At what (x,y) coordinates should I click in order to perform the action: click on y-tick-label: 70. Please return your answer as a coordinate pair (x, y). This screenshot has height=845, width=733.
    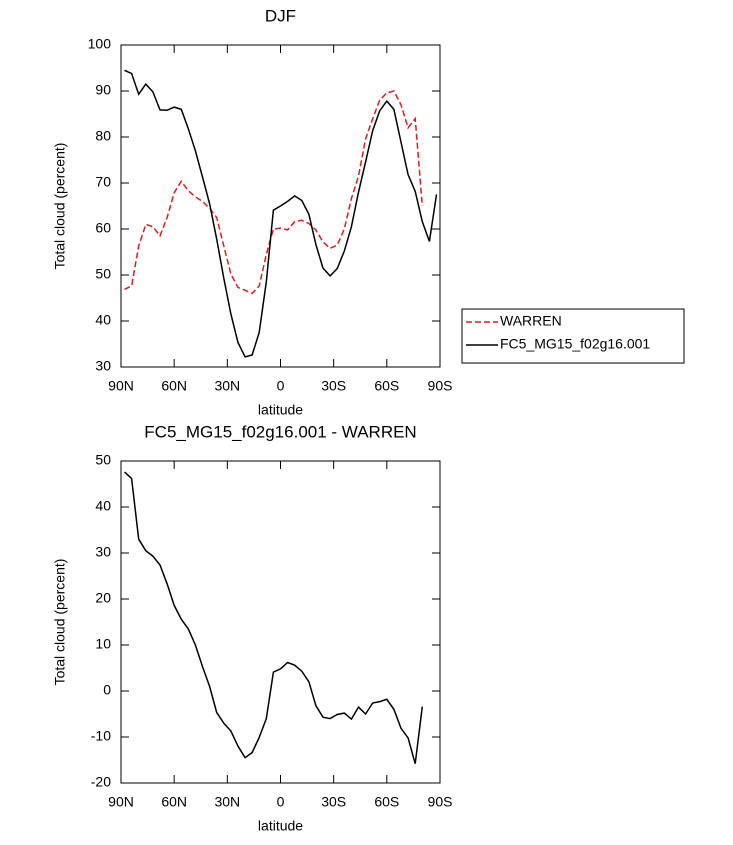
    Looking at the image, I should click on (103, 182).